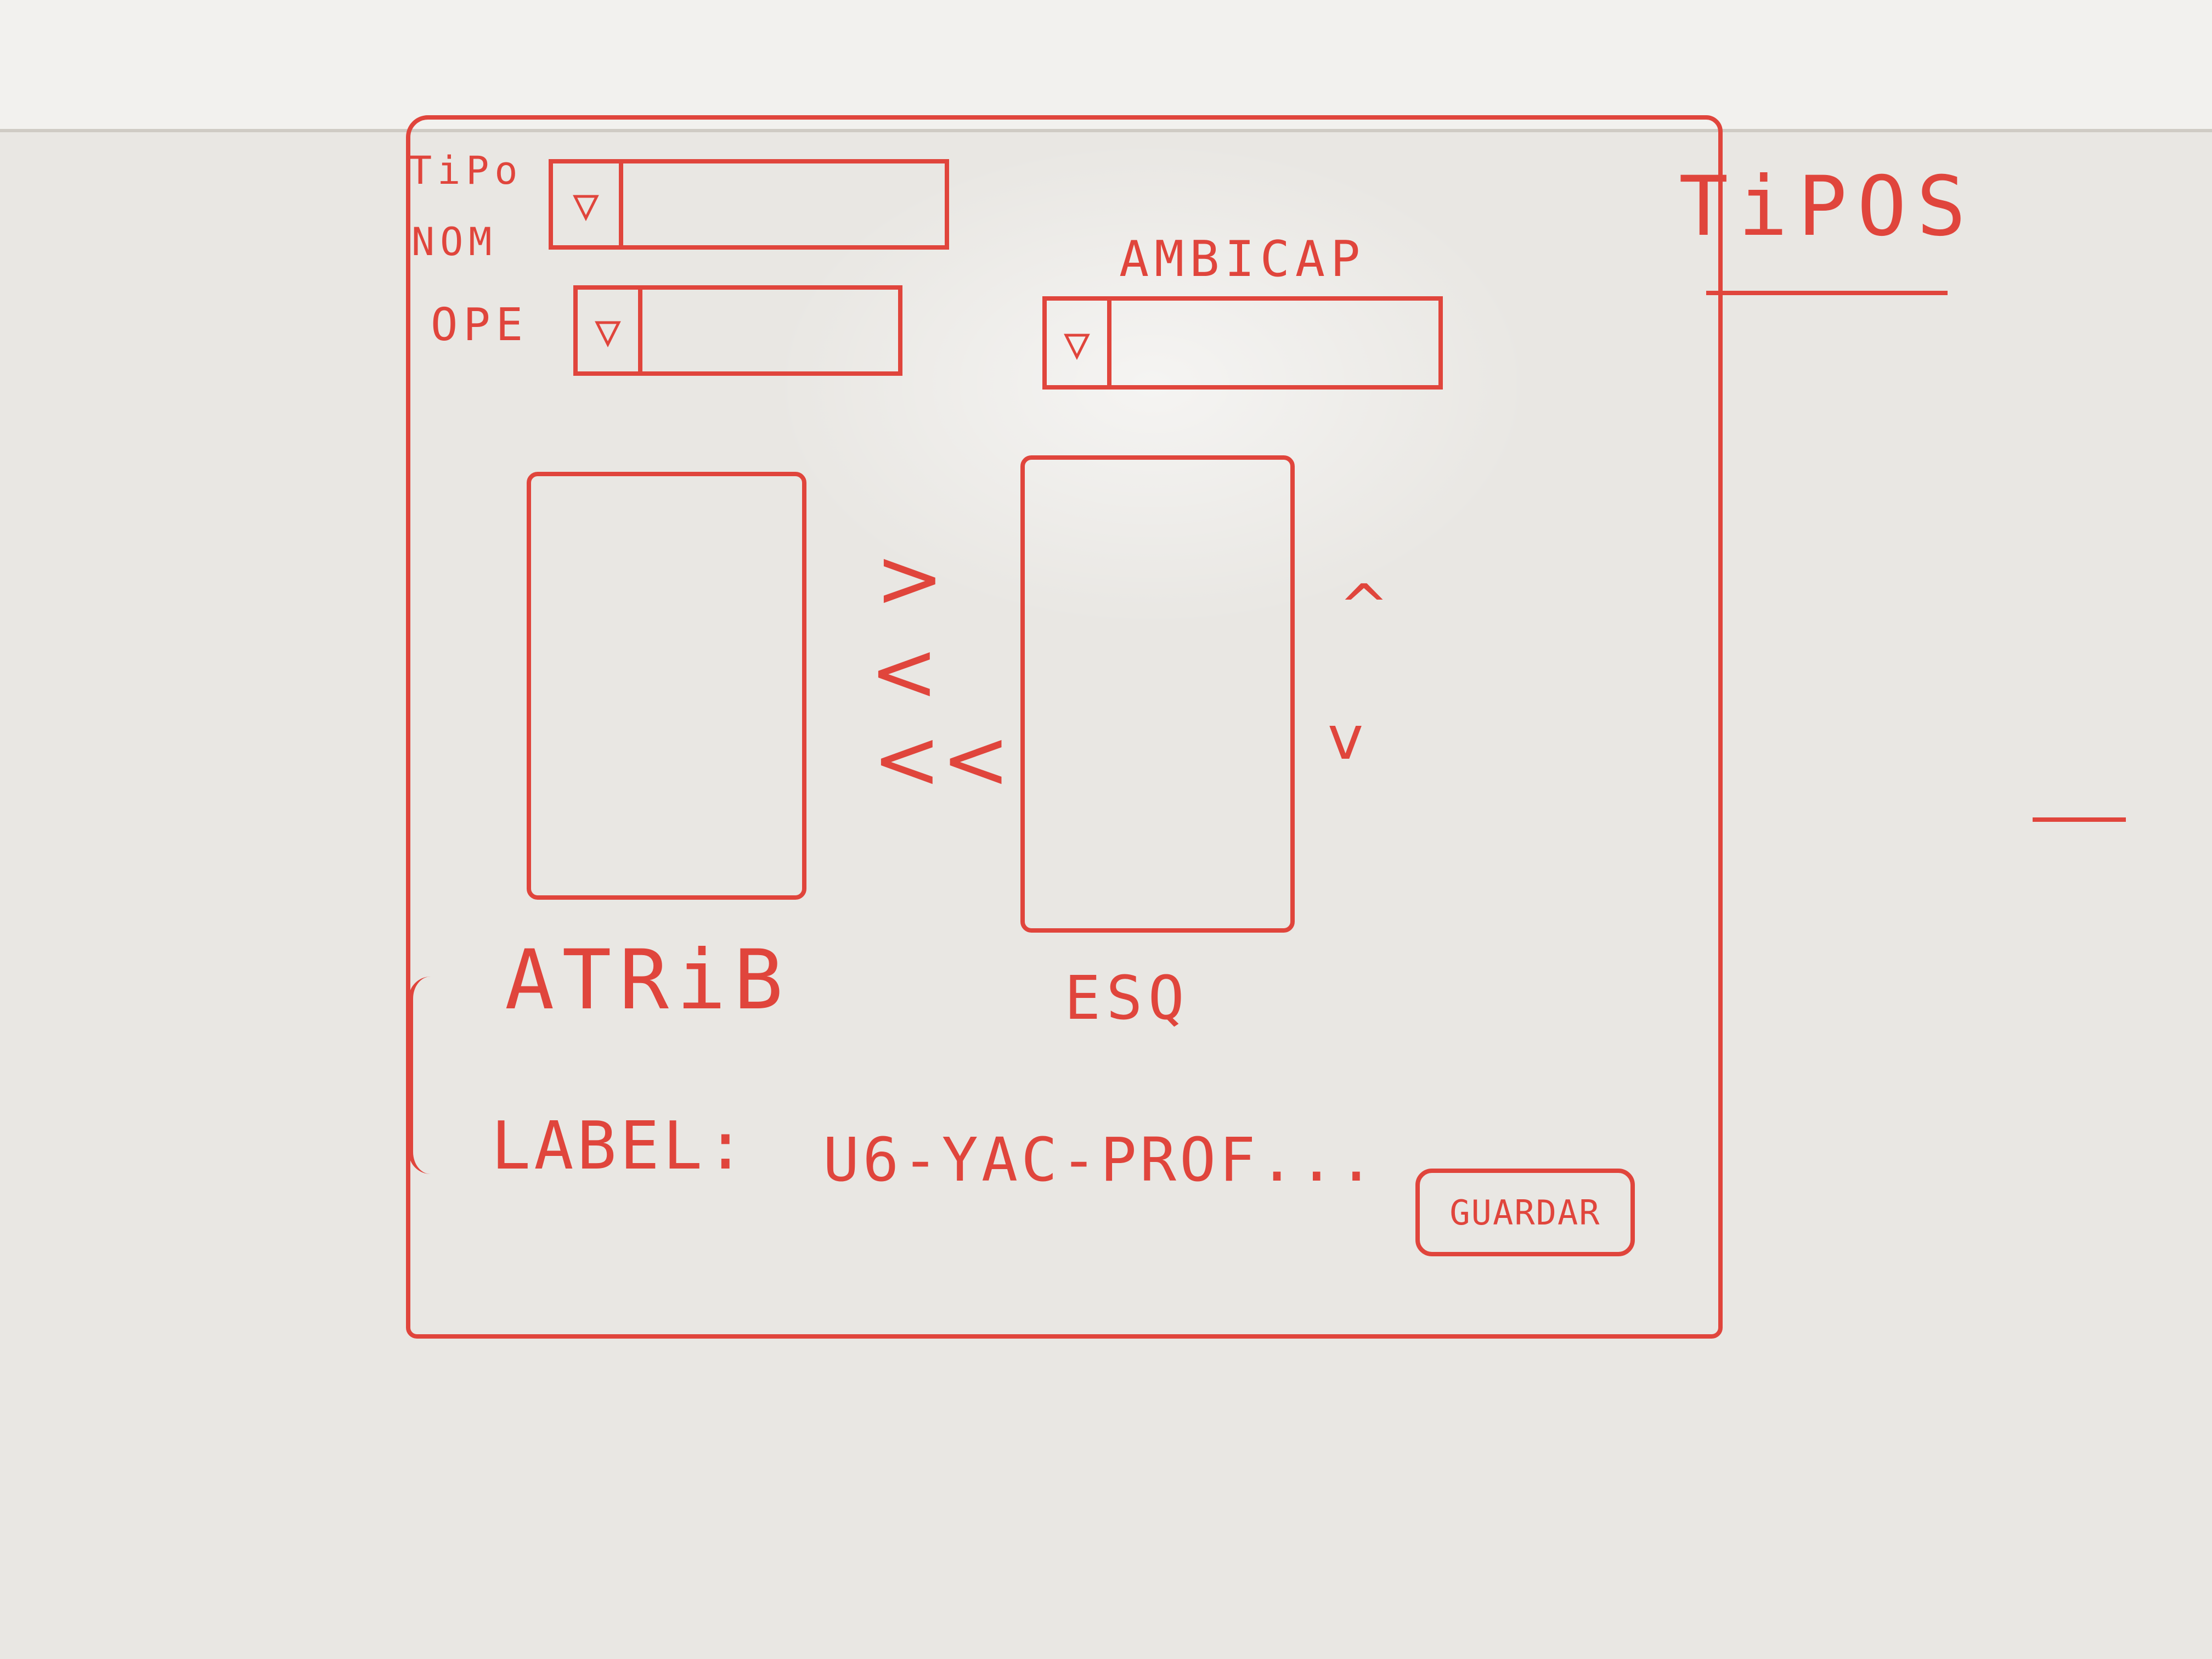 The height and width of the screenshot is (1659, 2212). What do you see at coordinates (1127, 998) in the screenshot?
I see `esq-list-label: ESQ` at bounding box center [1127, 998].